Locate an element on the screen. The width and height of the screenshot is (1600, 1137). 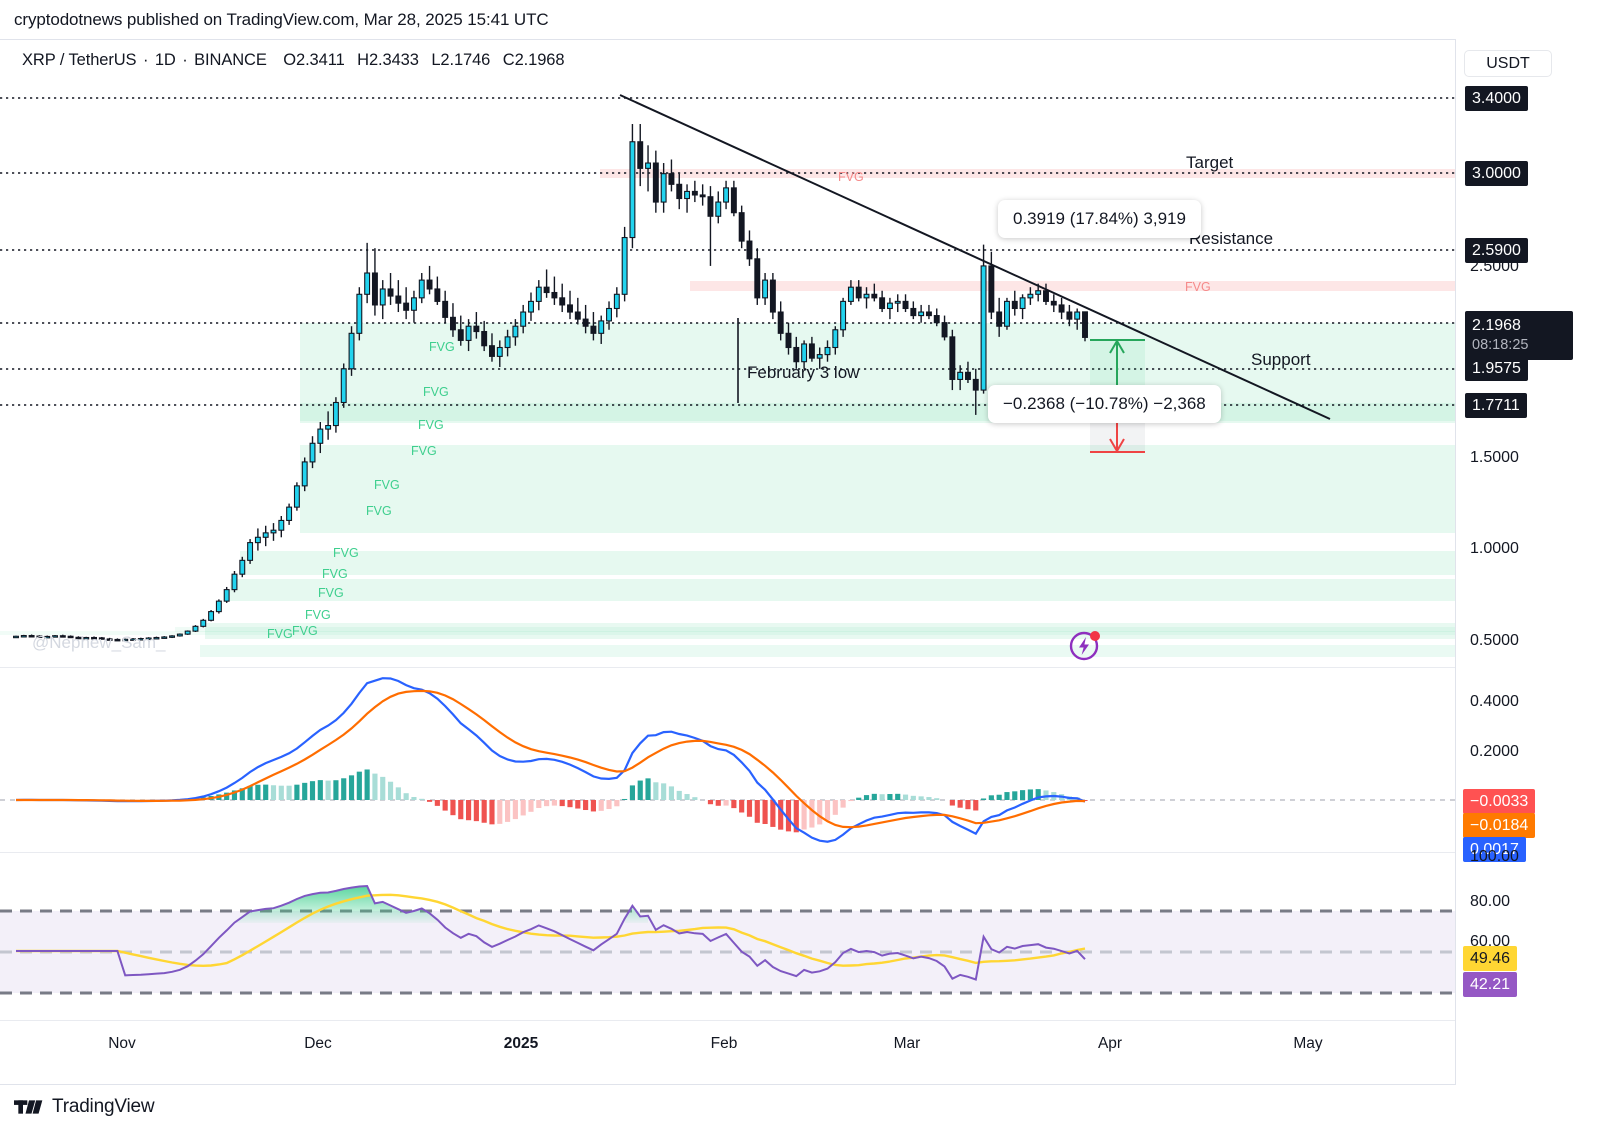
rsi-pane is located at coordinates (727, 936).